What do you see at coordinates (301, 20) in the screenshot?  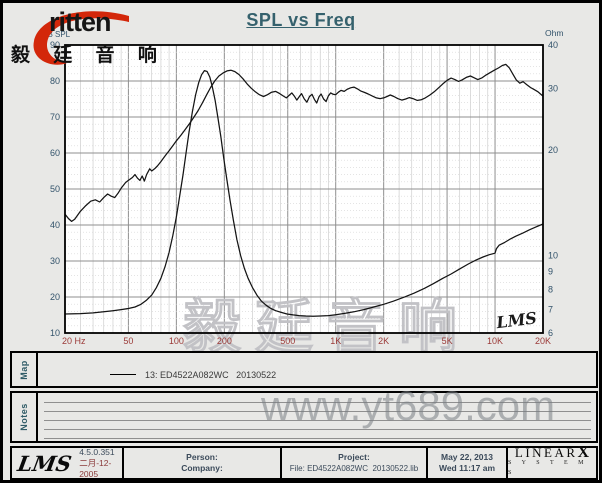 I see `page-title: SPL vs Freq` at bounding box center [301, 20].